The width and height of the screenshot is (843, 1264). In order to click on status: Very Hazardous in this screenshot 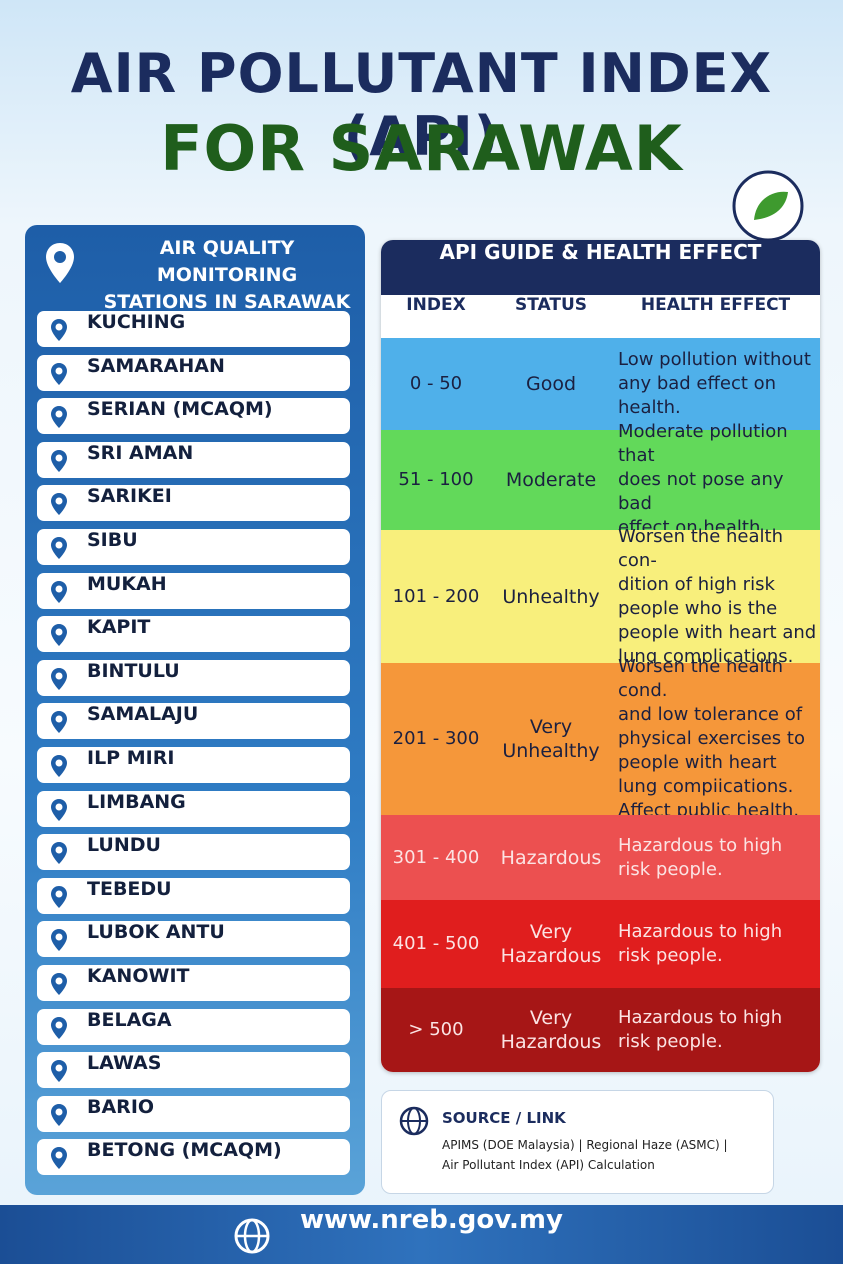, I will do `click(551, 944)`.